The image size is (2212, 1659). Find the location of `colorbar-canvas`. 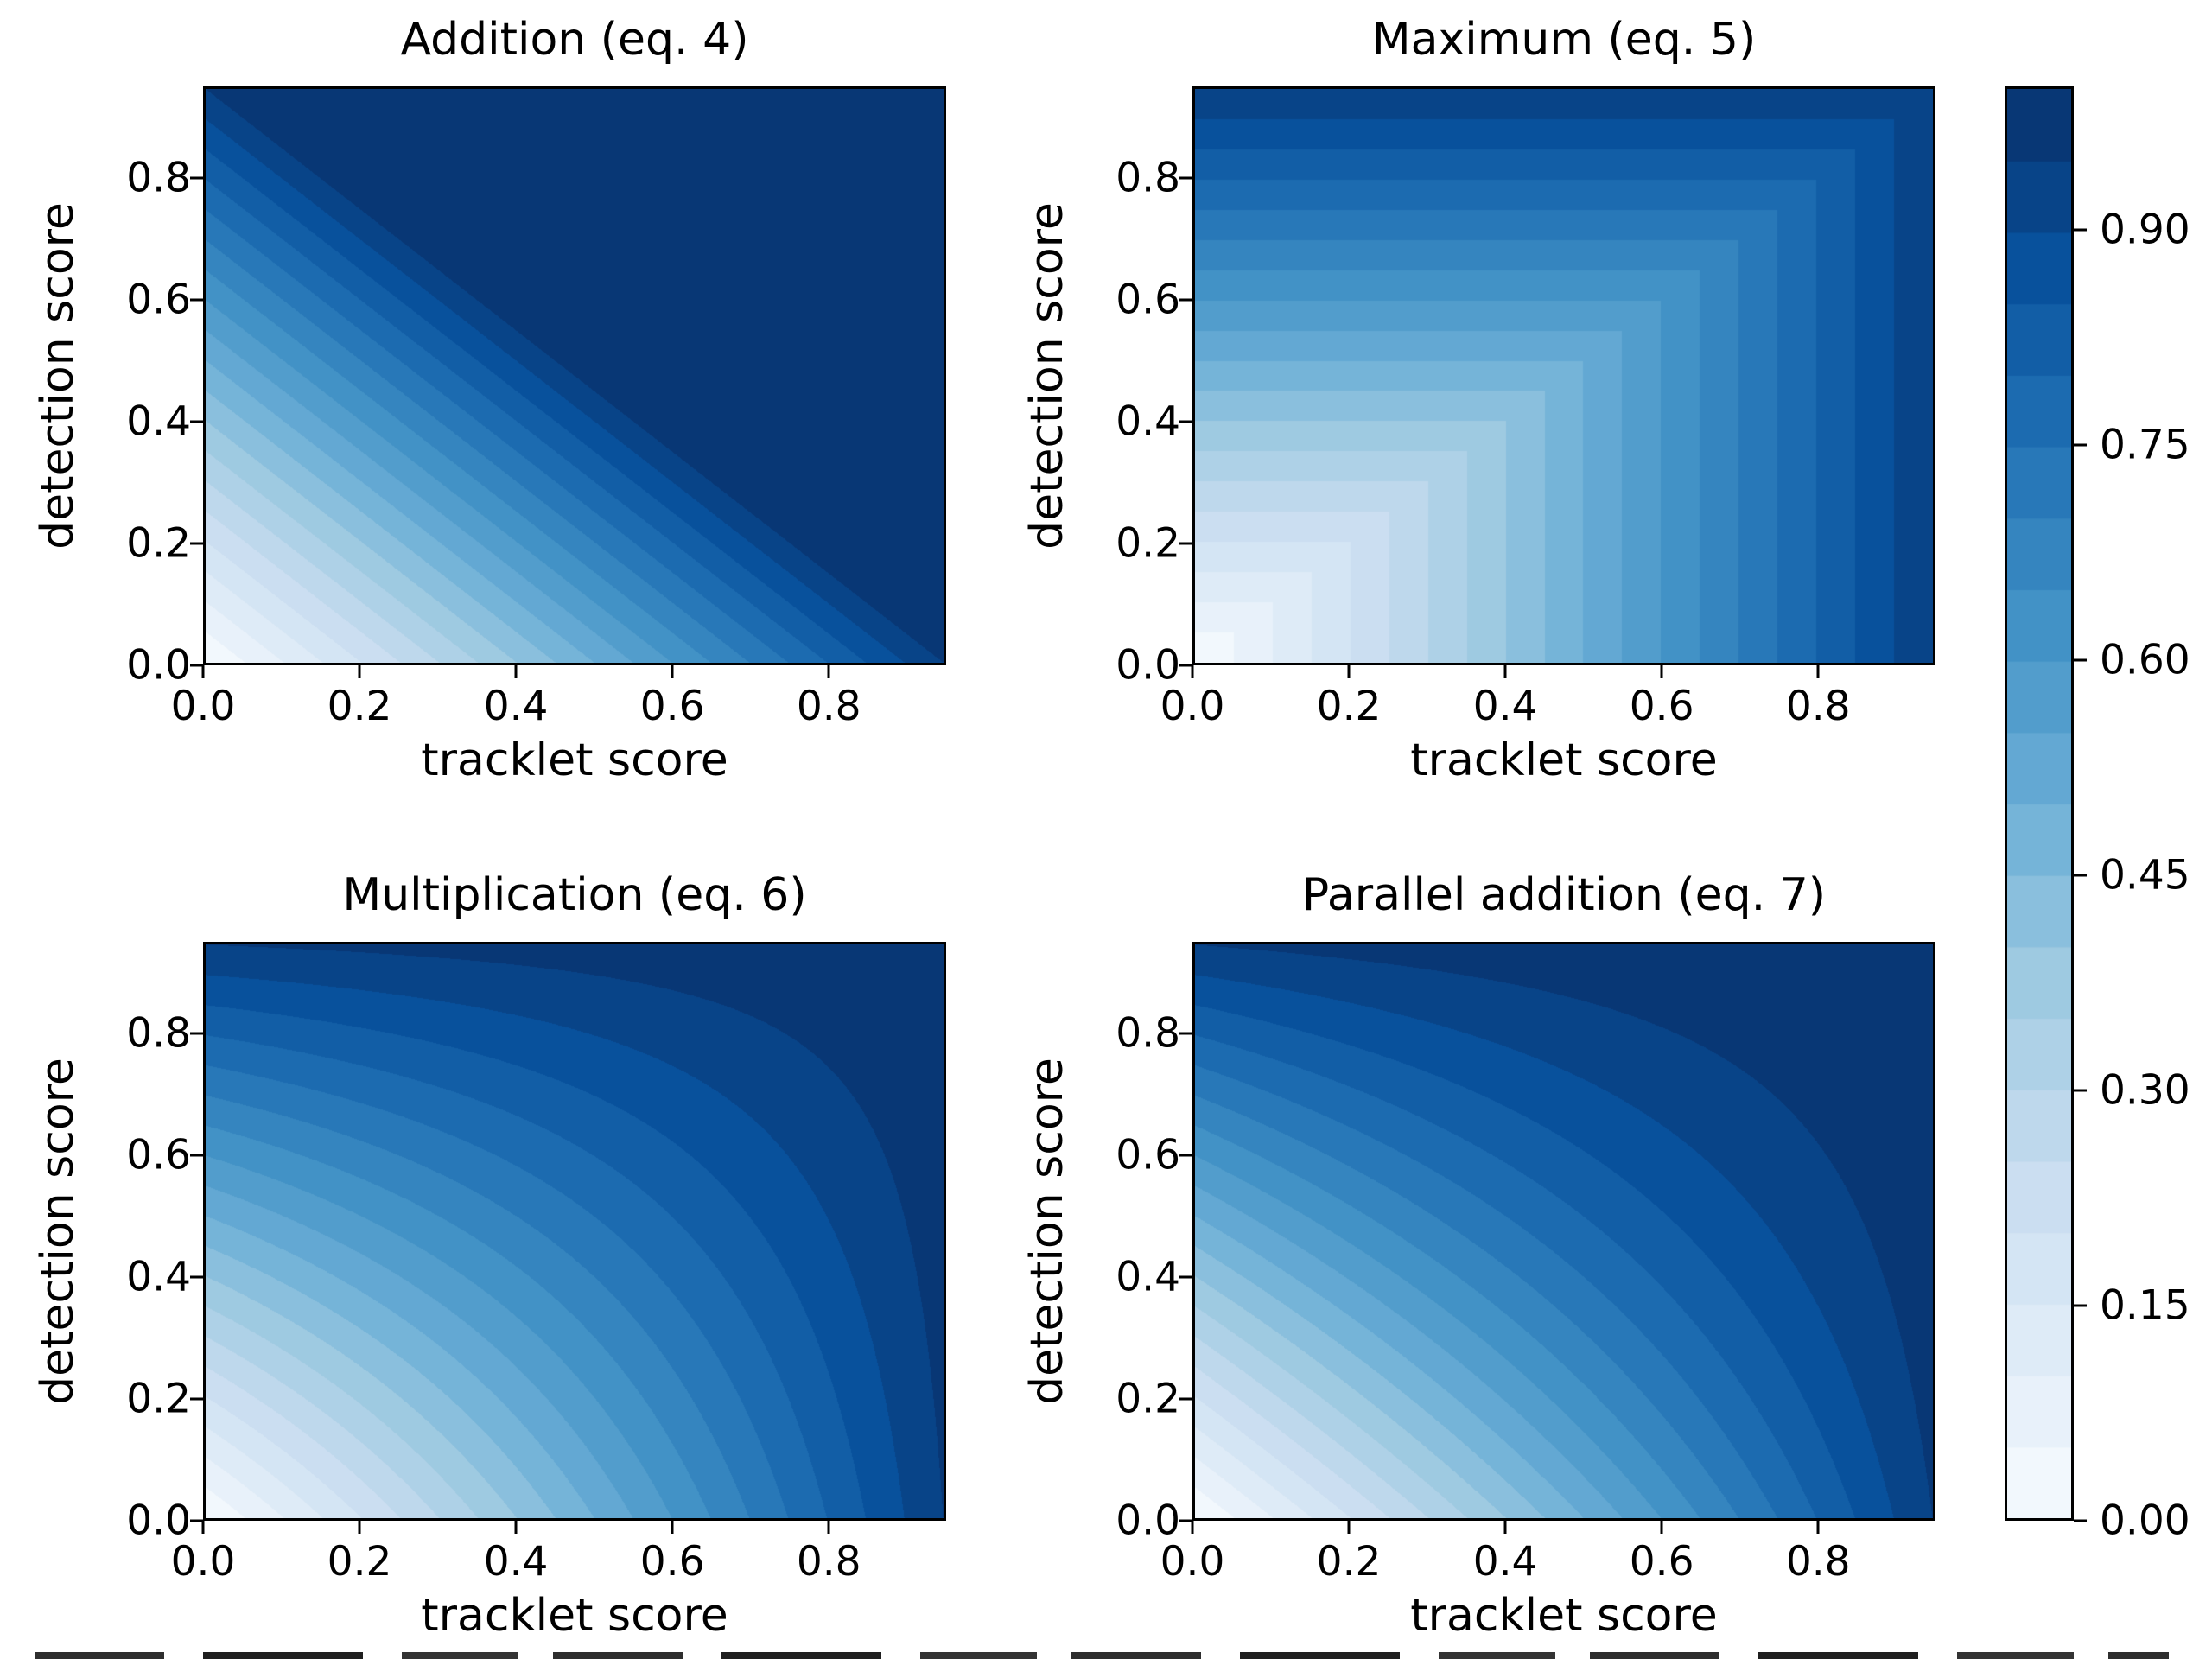

colorbar-canvas is located at coordinates (2039, 803).